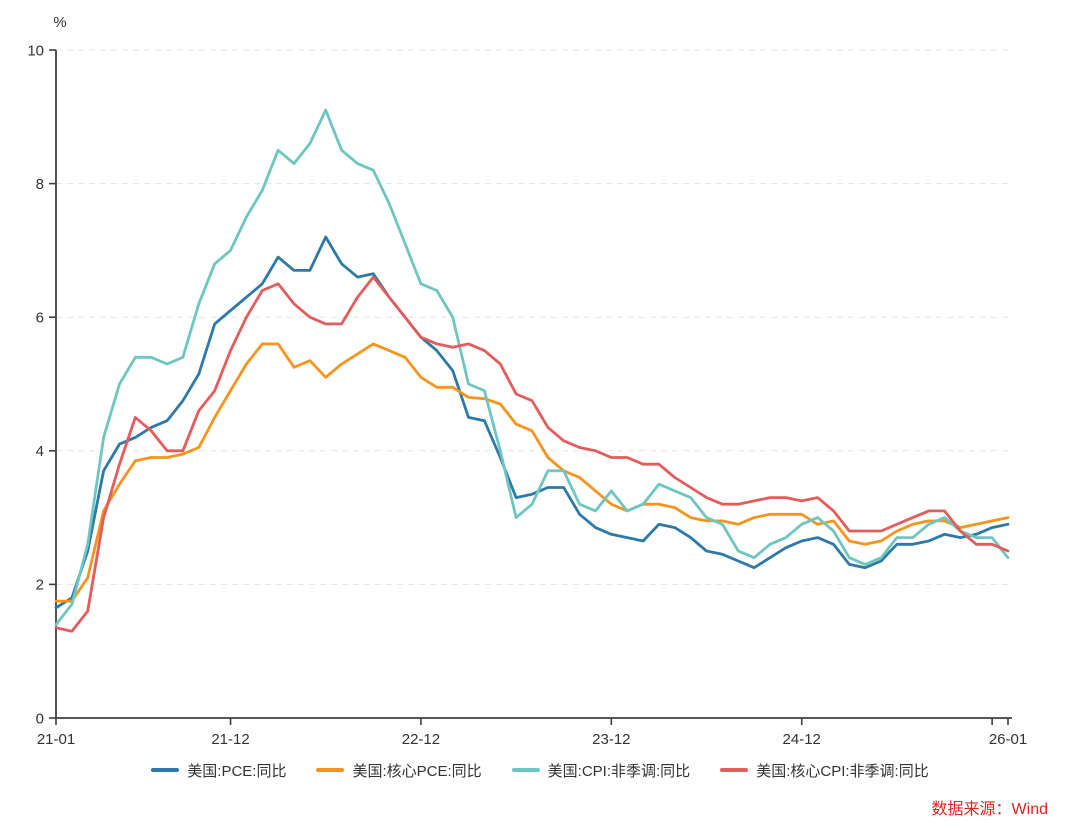 The height and width of the screenshot is (826, 1080). Describe the element at coordinates (35, 50) in the screenshot. I see `y-tick-label-10: 10` at that location.